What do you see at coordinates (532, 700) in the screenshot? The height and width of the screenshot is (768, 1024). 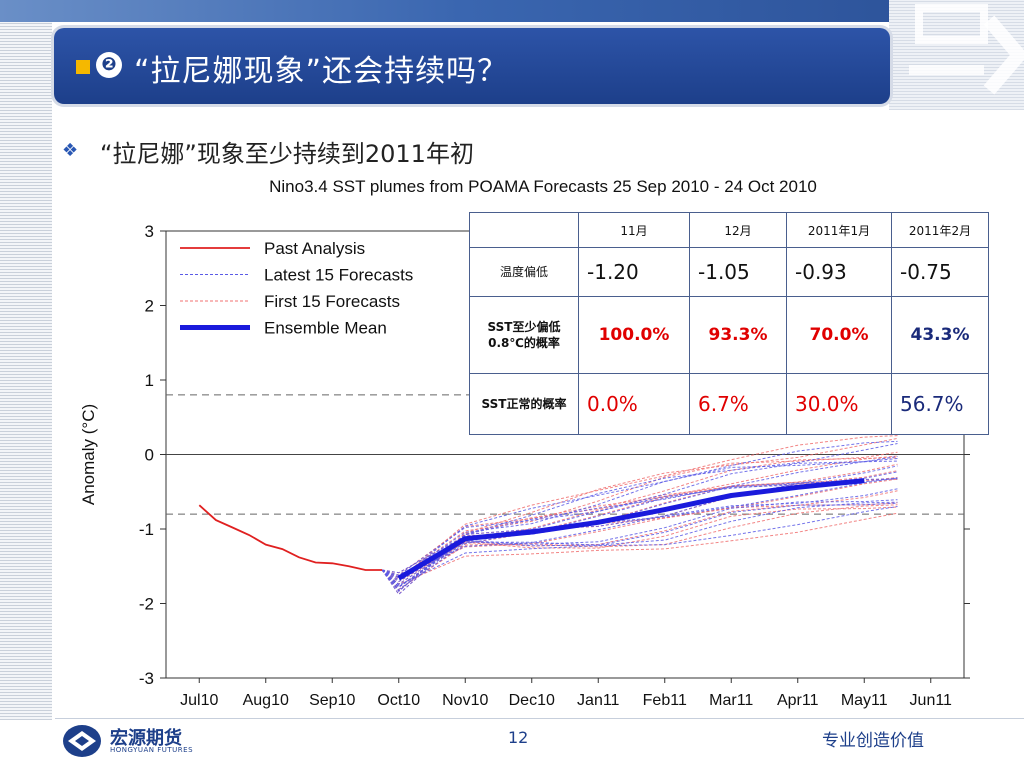 I see `x-tick-label: Dec10` at bounding box center [532, 700].